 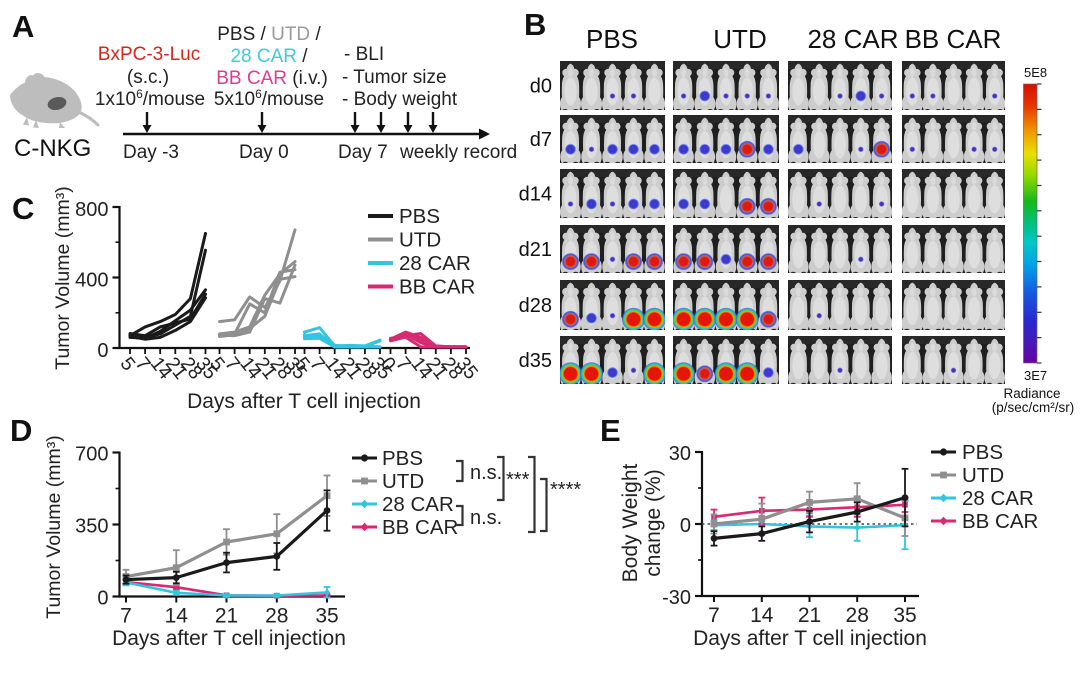 I want to click on svg-text: d21, so click(x=535, y=250).